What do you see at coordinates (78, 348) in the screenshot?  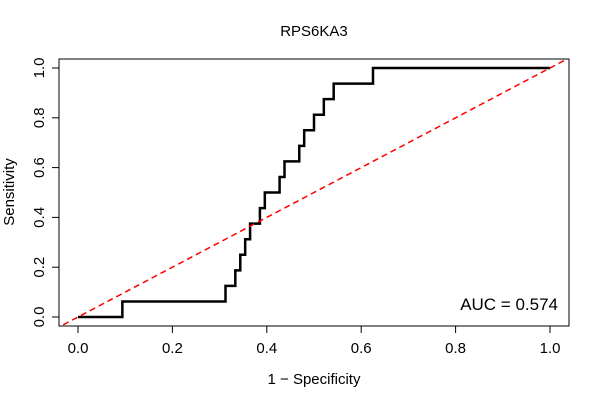 I see `x-tick-label: 0.0` at bounding box center [78, 348].